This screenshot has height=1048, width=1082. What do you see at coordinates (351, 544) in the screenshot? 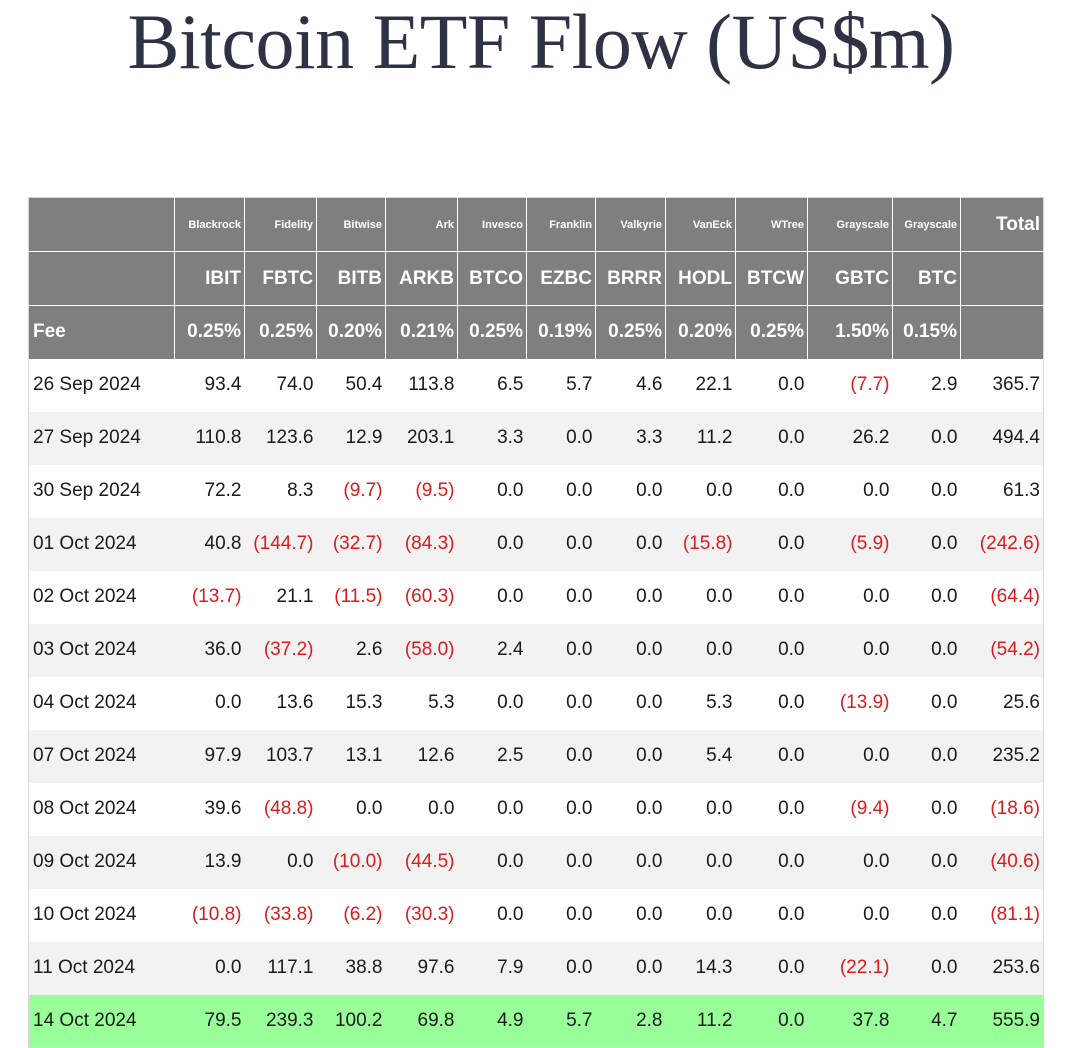
I see `flow-cell: (32.7)` at bounding box center [351, 544].